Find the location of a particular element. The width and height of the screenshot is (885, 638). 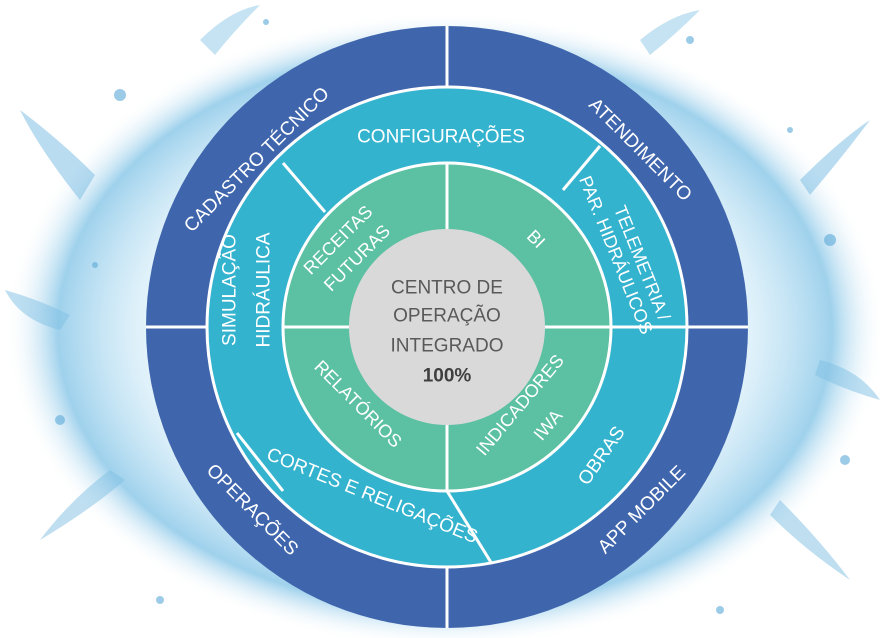

center-line-1: CENTRO DE is located at coordinates (447, 288).